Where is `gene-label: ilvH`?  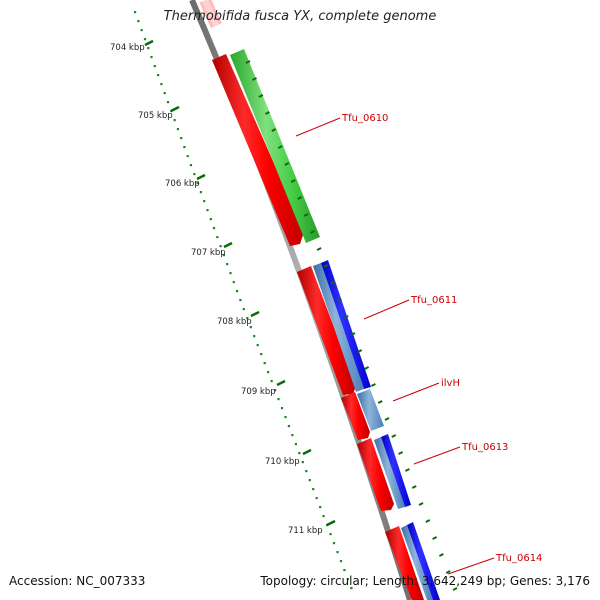 gene-label: ilvH is located at coordinates (450, 383).